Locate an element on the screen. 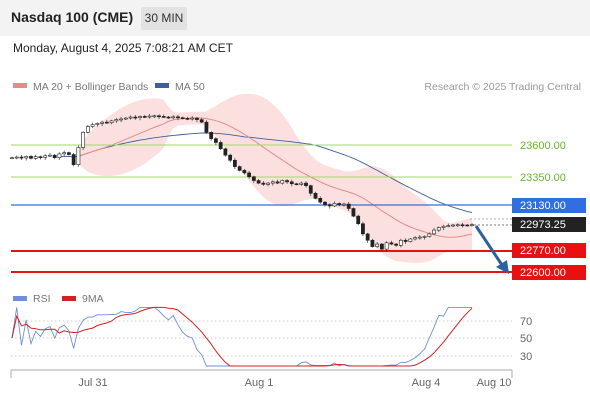 The image size is (590, 400). level-label-23600: 23600.00 is located at coordinates (543, 146).